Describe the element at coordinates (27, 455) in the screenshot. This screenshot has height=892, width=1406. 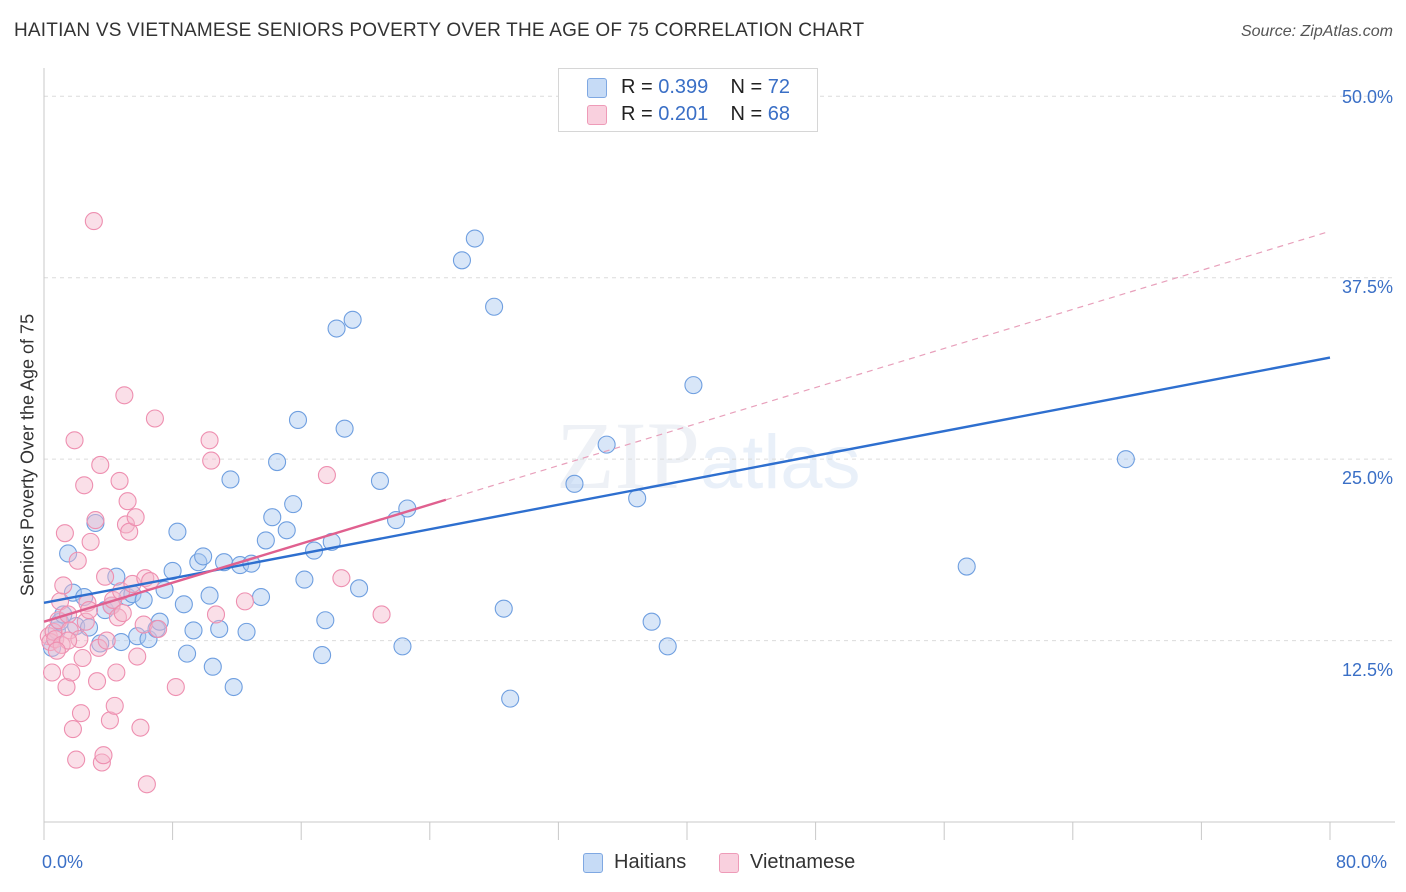
I see `y-axis-label: Seniors Poverty Over the Age of 75` at that location.